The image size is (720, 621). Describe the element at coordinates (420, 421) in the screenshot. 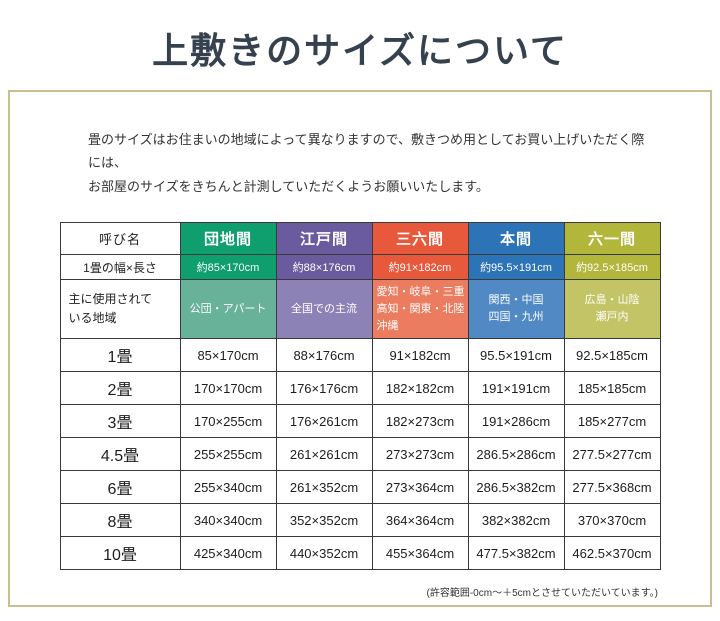

I see `cell: 182×273cm` at that location.